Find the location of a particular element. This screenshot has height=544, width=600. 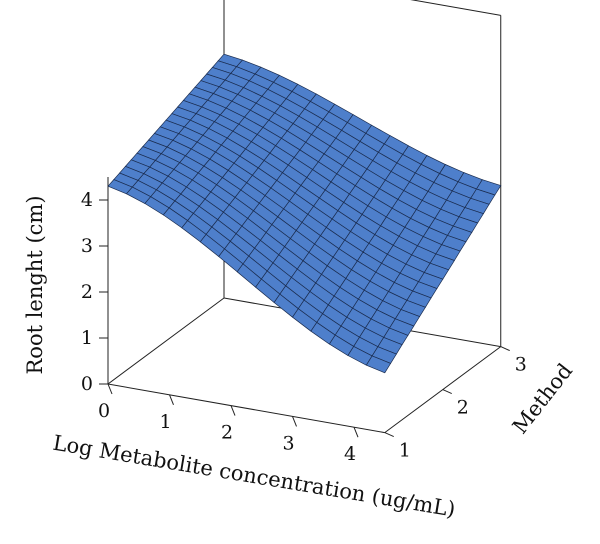

x-axis-ticks: 0 1 2 3 4 is located at coordinates (228, 424).